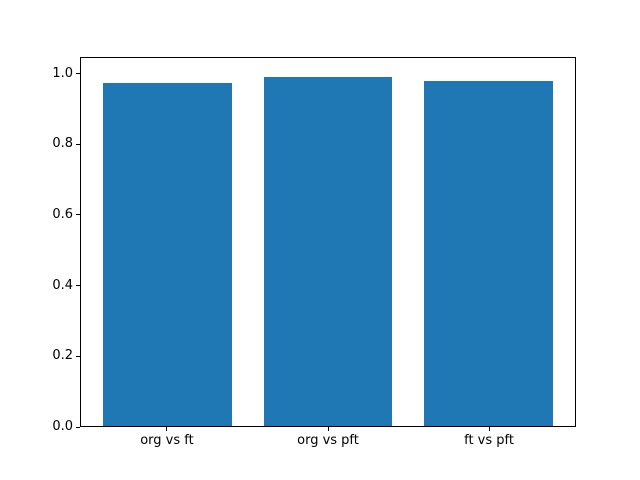 Image resolution: width=640 pixels, height=480 pixels. What do you see at coordinates (62, 144) in the screenshot?
I see `y-tick-label: 0.8` at bounding box center [62, 144].